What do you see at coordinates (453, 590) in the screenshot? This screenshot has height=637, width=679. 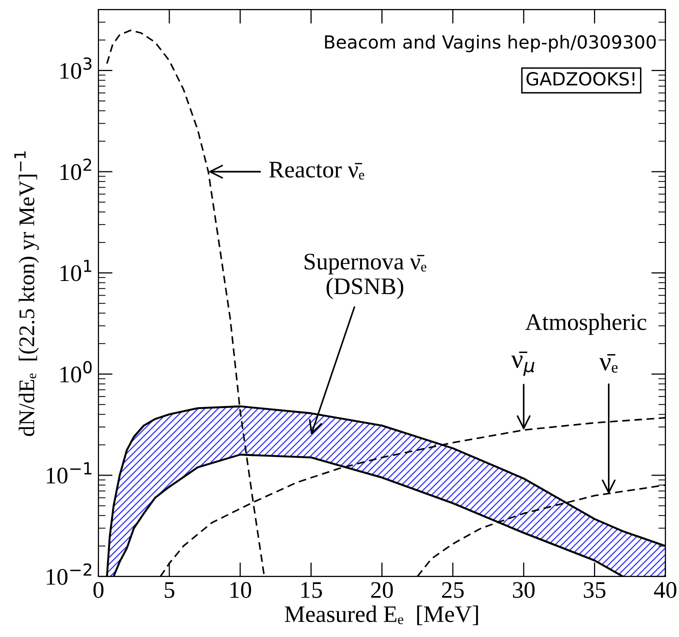 I see `x-tick-label: 25` at bounding box center [453, 590].